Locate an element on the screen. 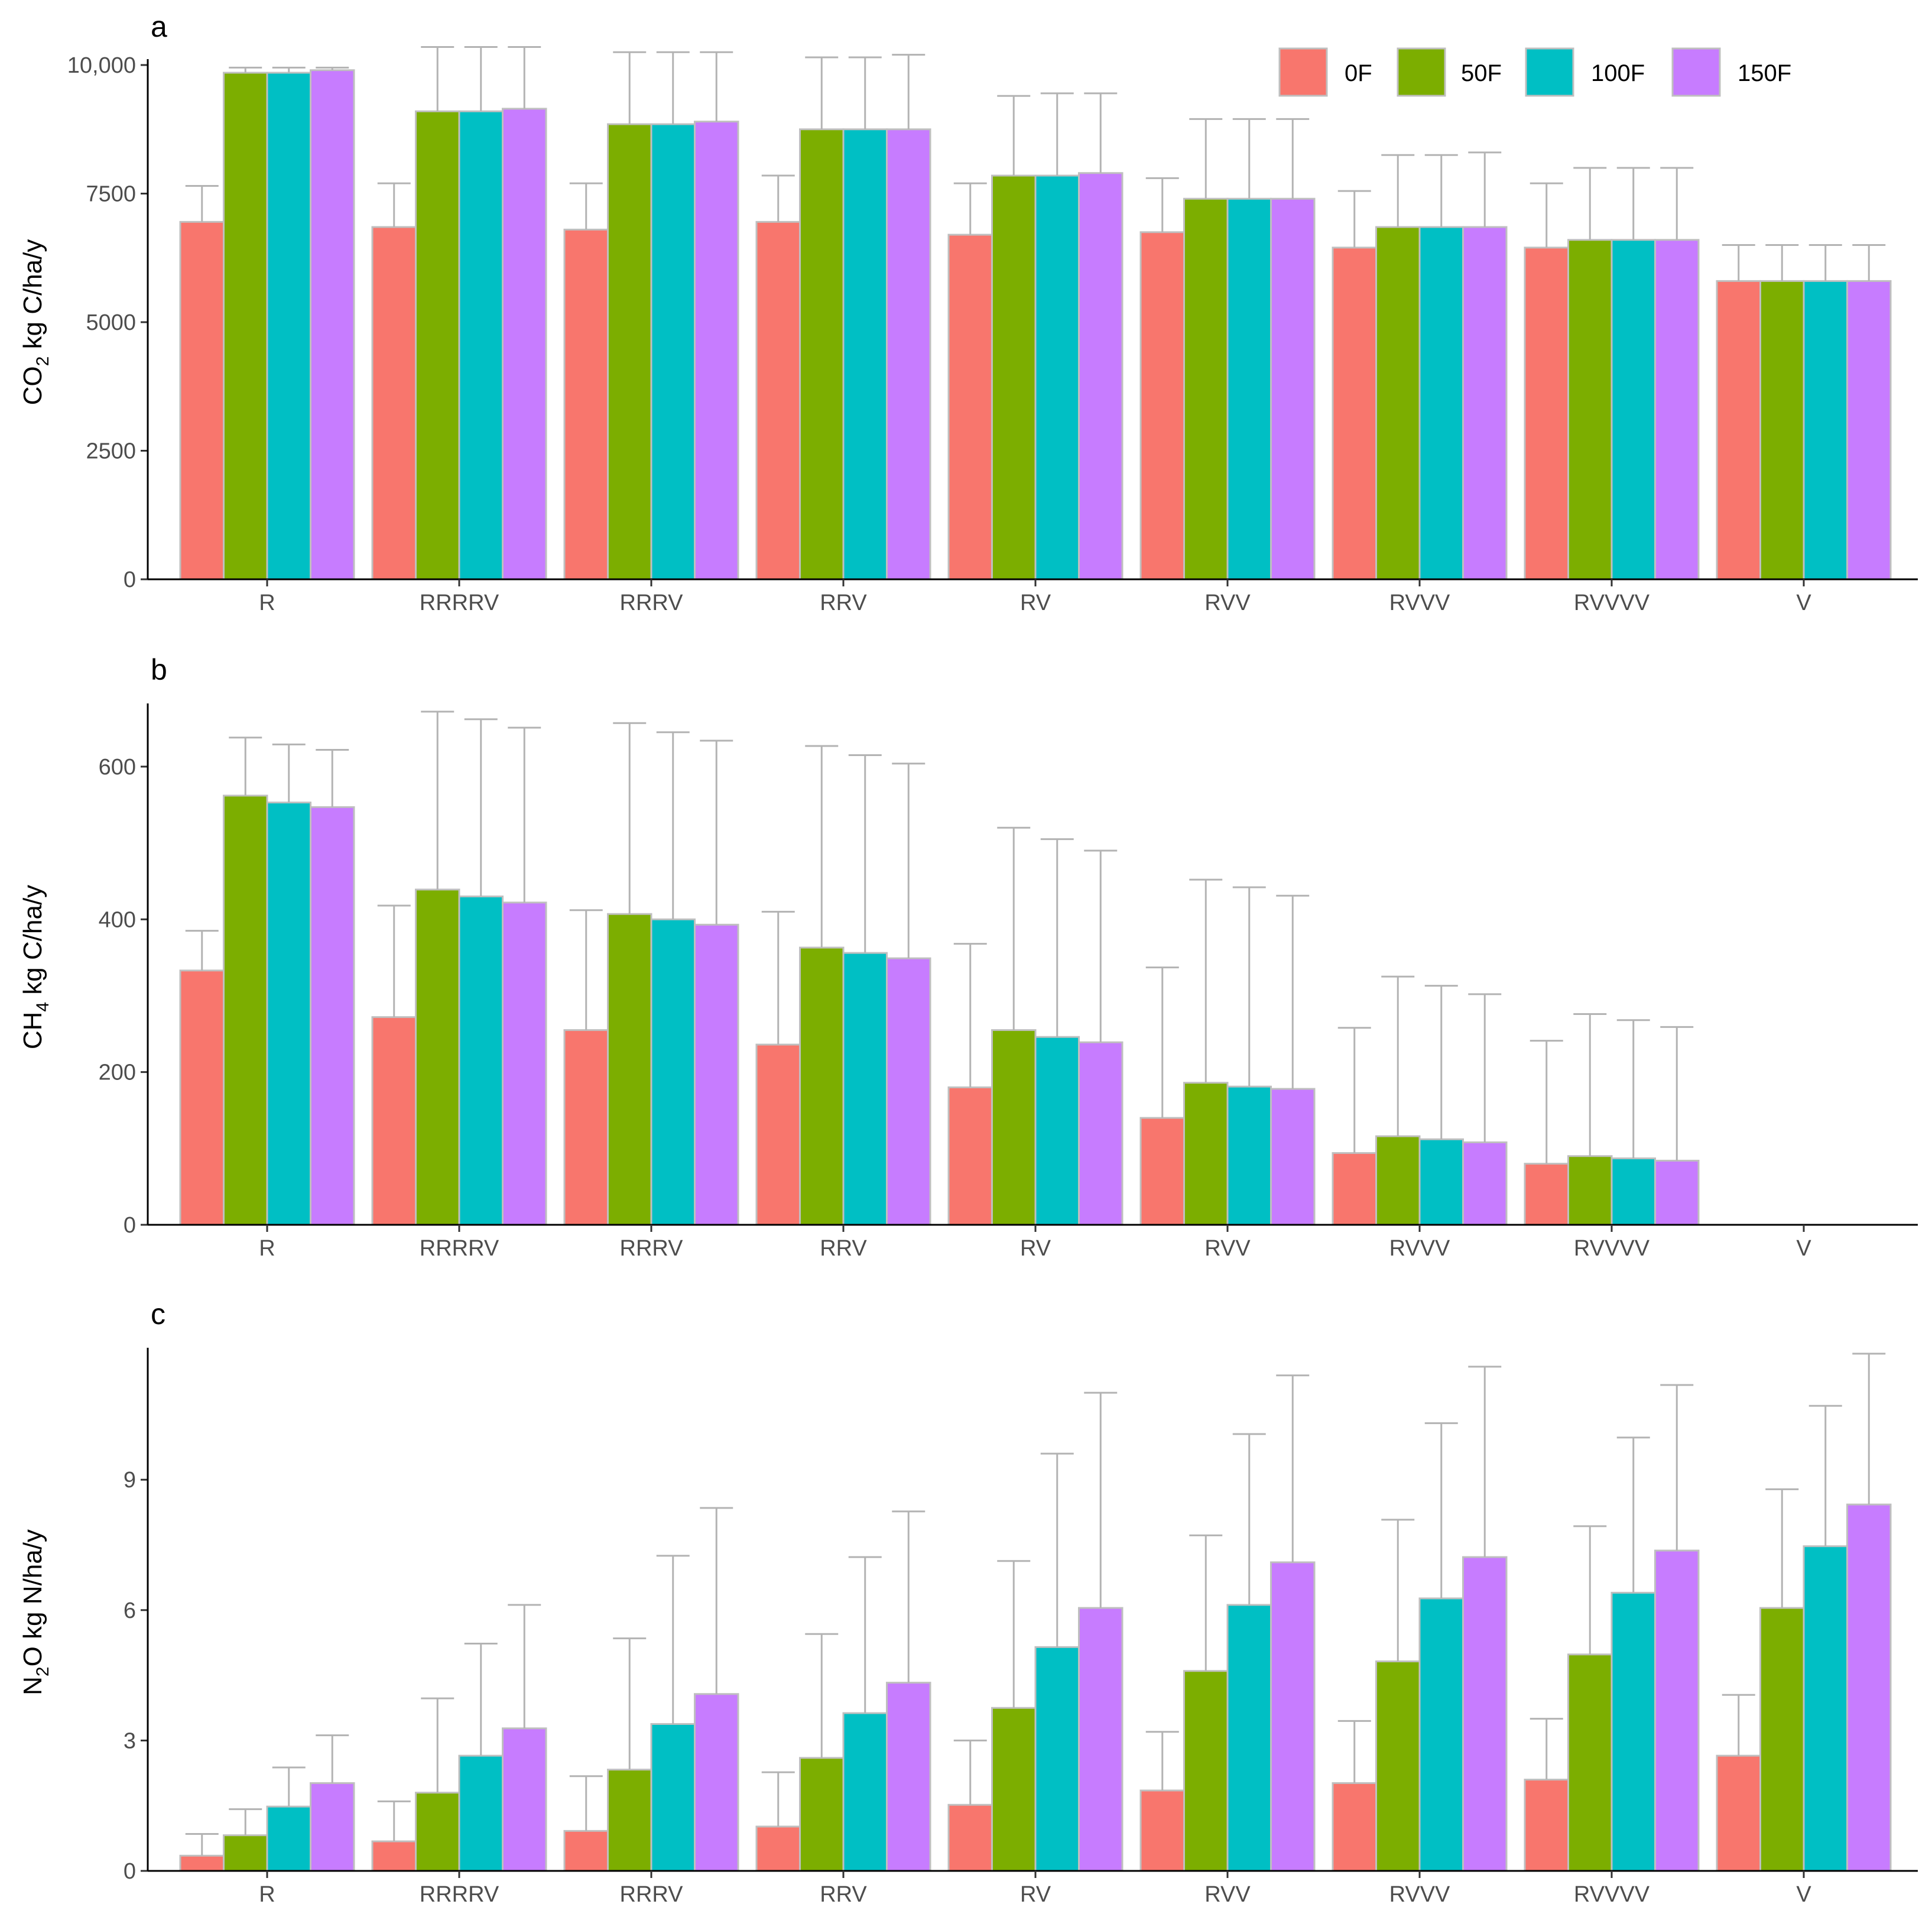  y-tick-label: 0 is located at coordinates (130, 1871).